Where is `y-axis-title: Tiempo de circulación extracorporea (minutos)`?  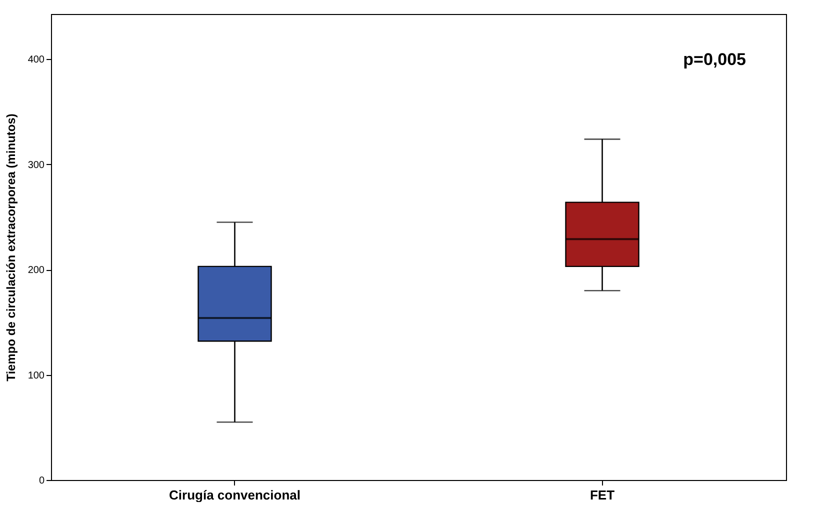 y-axis-title: Tiempo de circulación extracorporea (minutos) is located at coordinates (11, 248).